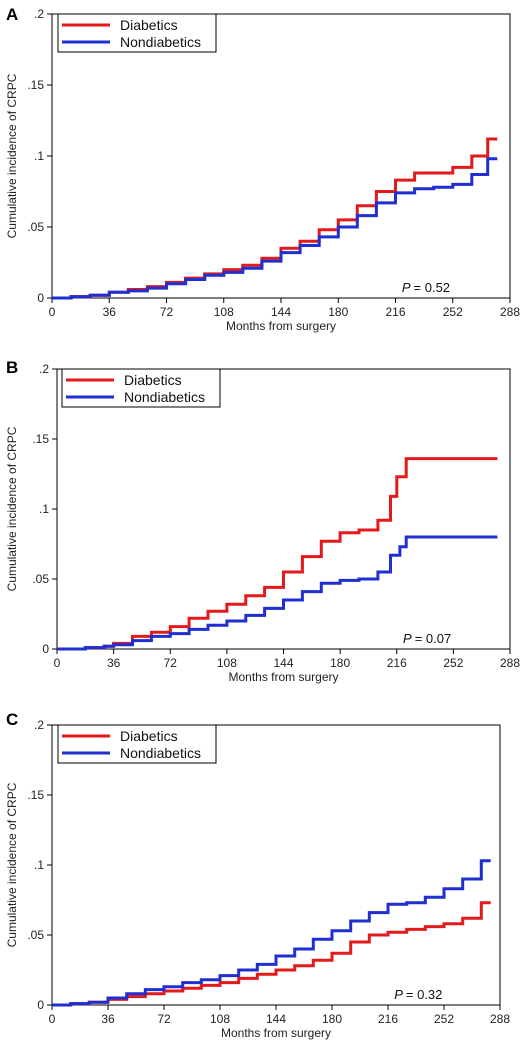 The width and height of the screenshot is (520, 1054). Describe the element at coordinates (432, 287) in the screenshot. I see `p-value: = 0.52` at that location.